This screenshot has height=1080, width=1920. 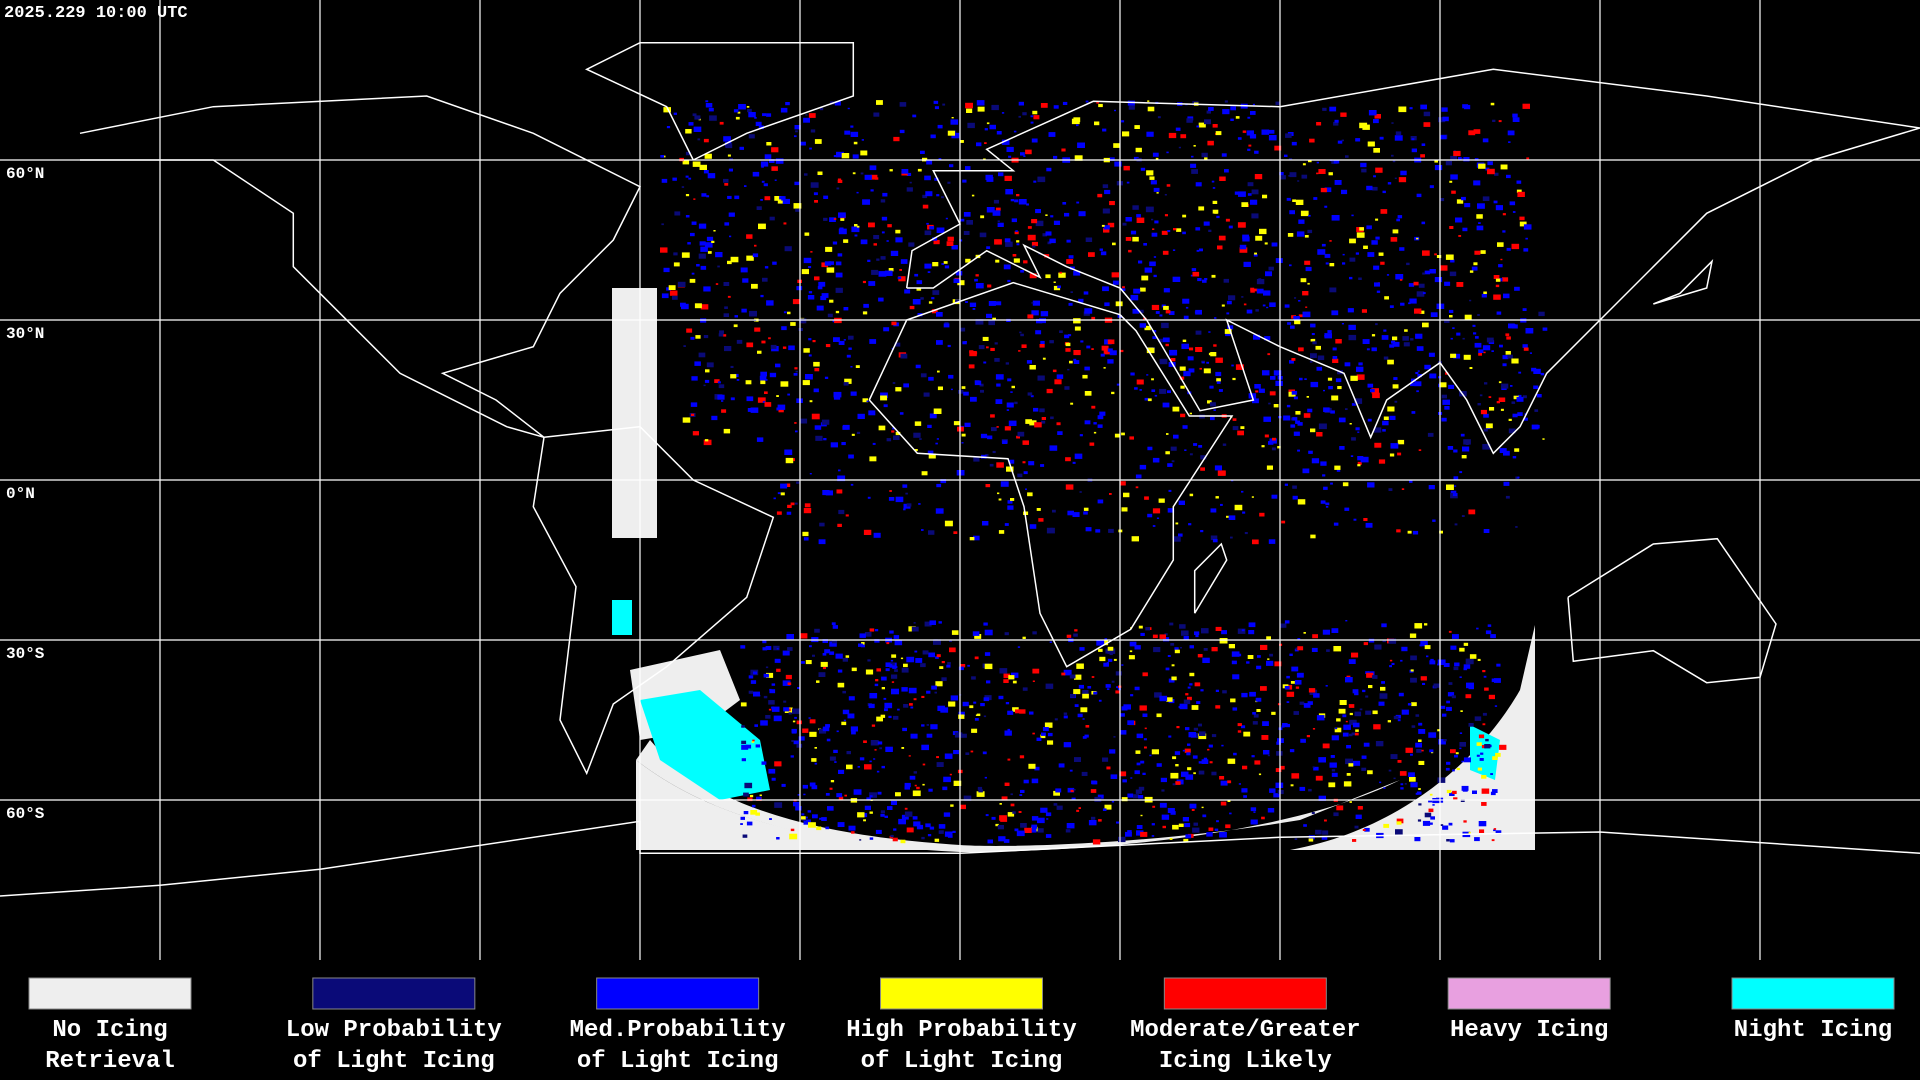 What do you see at coordinates (1245, 1061) in the screenshot?
I see `legend-label: Icing Likely` at bounding box center [1245, 1061].